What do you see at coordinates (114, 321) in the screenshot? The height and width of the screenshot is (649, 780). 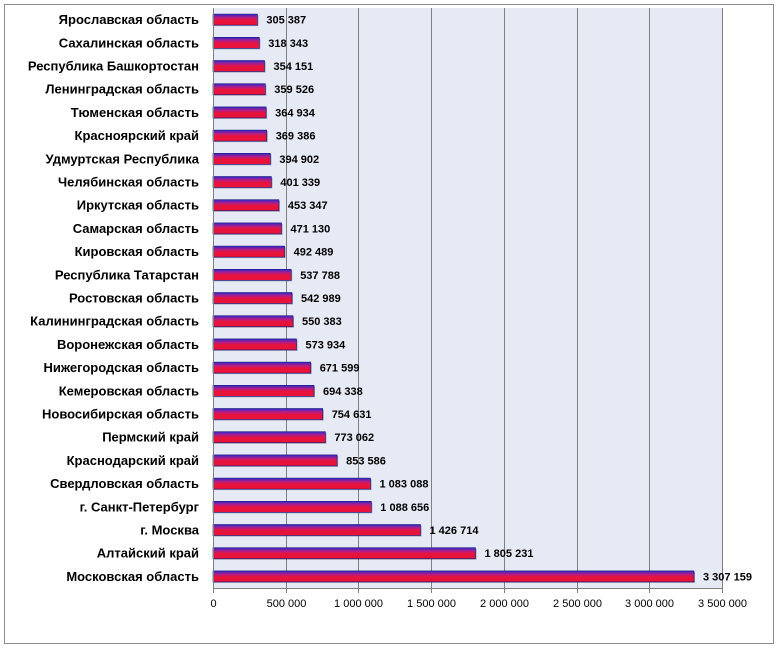 I see `category-label: Калининградская область` at bounding box center [114, 321].